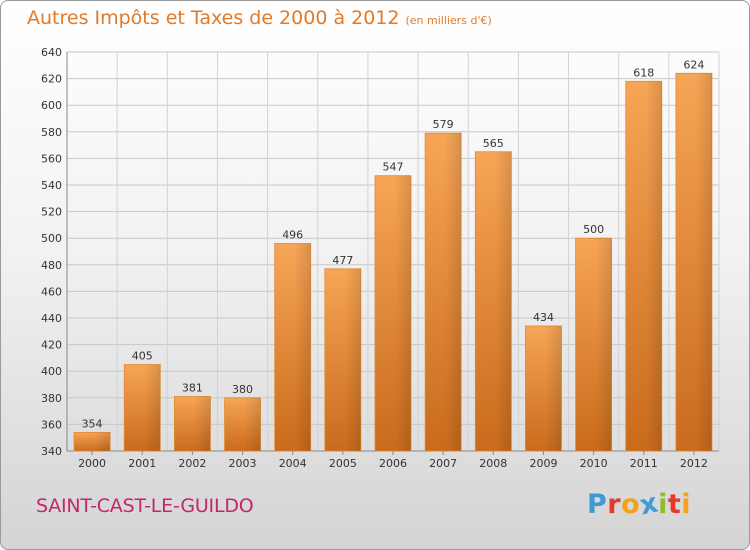 The image size is (750, 550). Describe the element at coordinates (142, 356) in the screenshot. I see `value-label: 405` at that location.